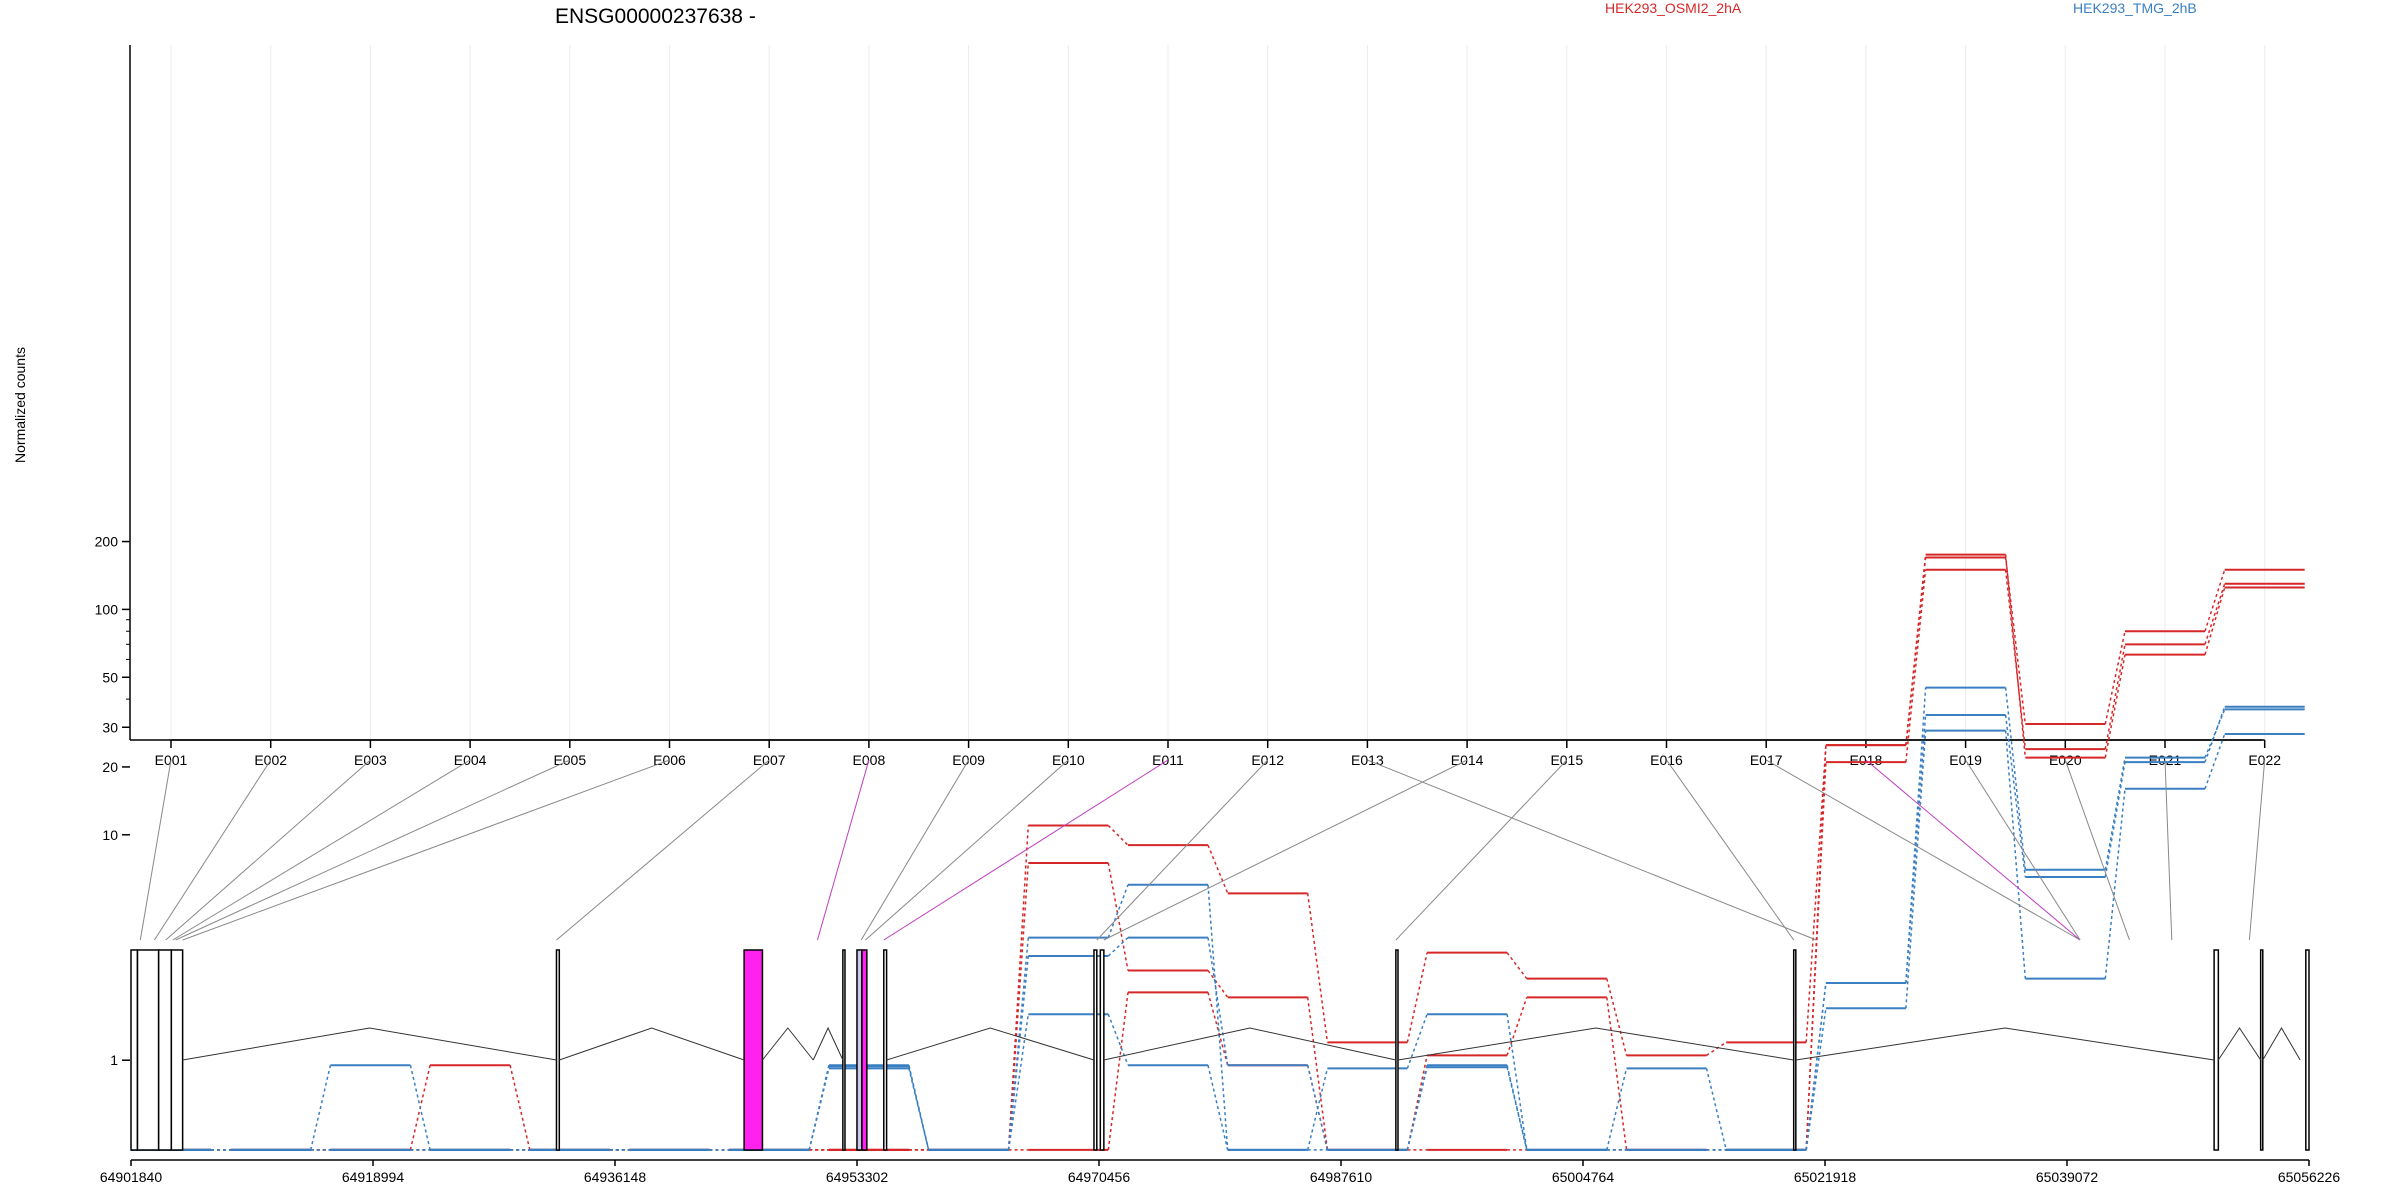 This screenshot has width=2400, height=1200. Describe the element at coordinates (107, 542) in the screenshot. I see `y-tick-label: 200` at that location.